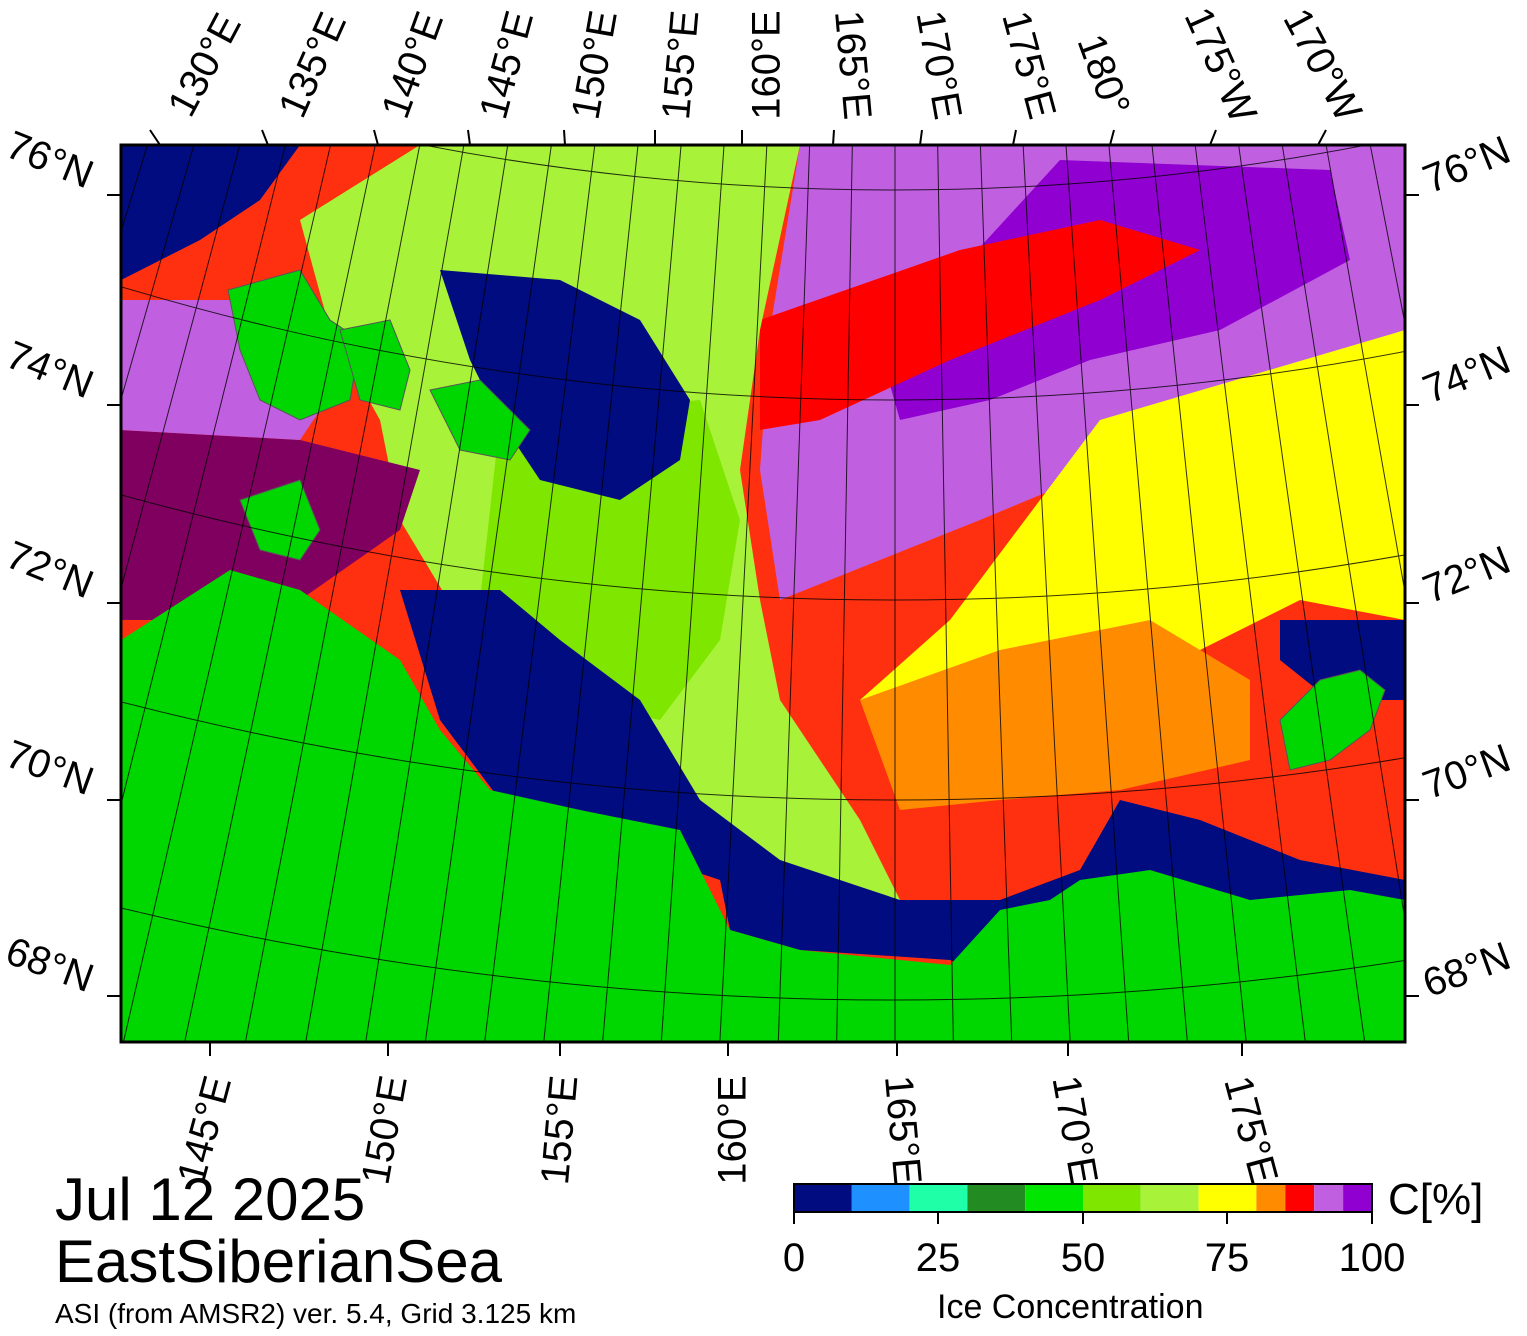 The height and width of the screenshot is (1336, 1527). I want to click on map-region-title: EastSiberianSea, so click(278, 1261).